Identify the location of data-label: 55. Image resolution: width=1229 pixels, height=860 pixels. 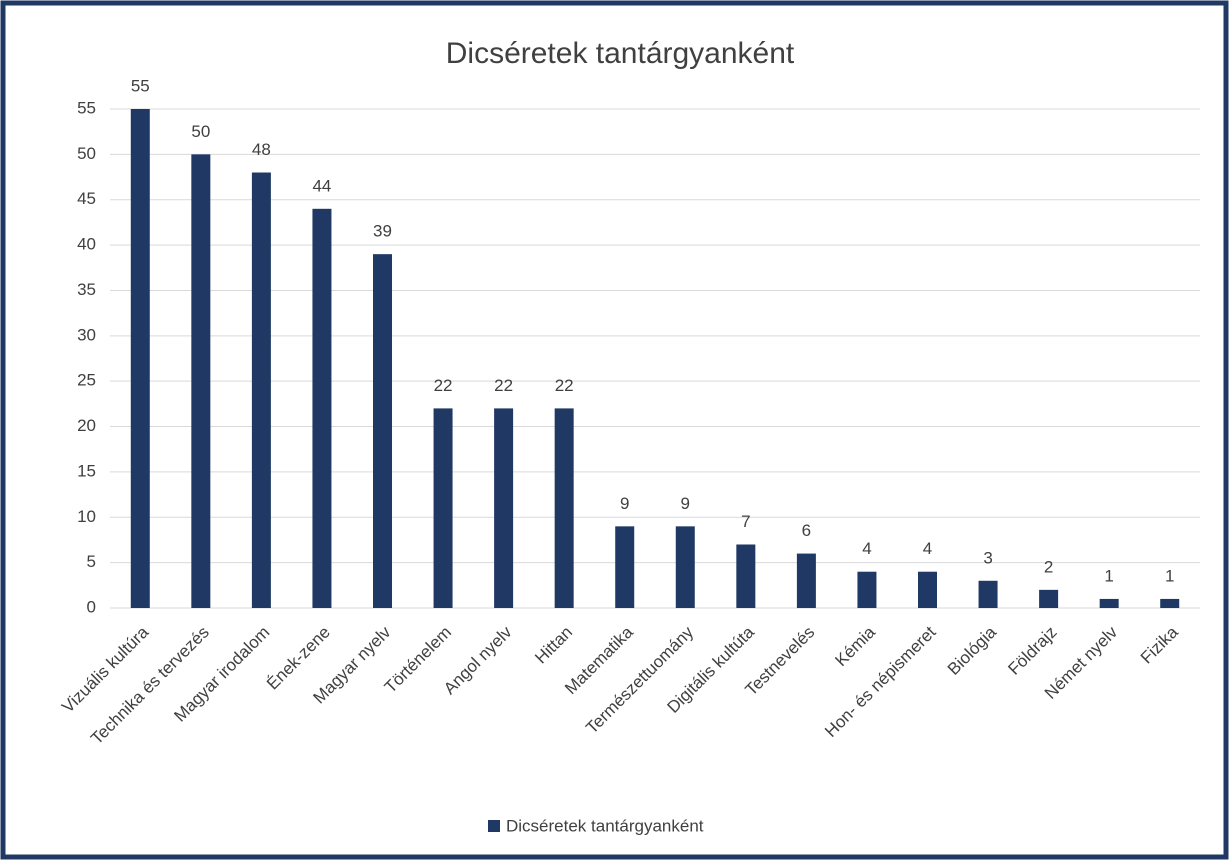
(140, 85).